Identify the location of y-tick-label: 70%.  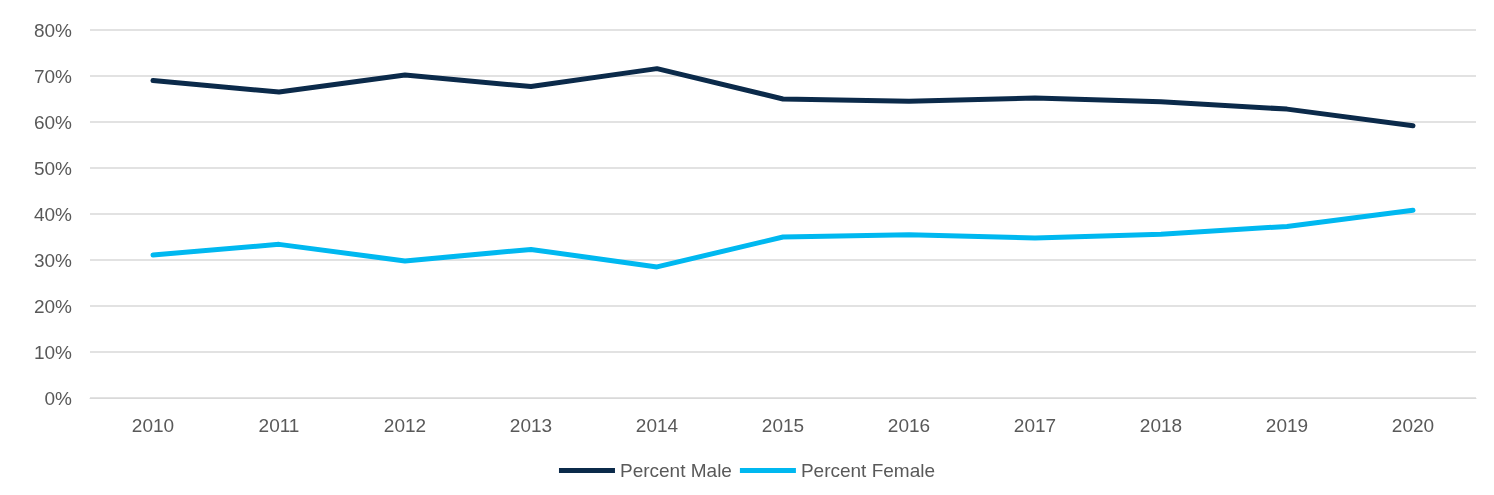
(53, 76).